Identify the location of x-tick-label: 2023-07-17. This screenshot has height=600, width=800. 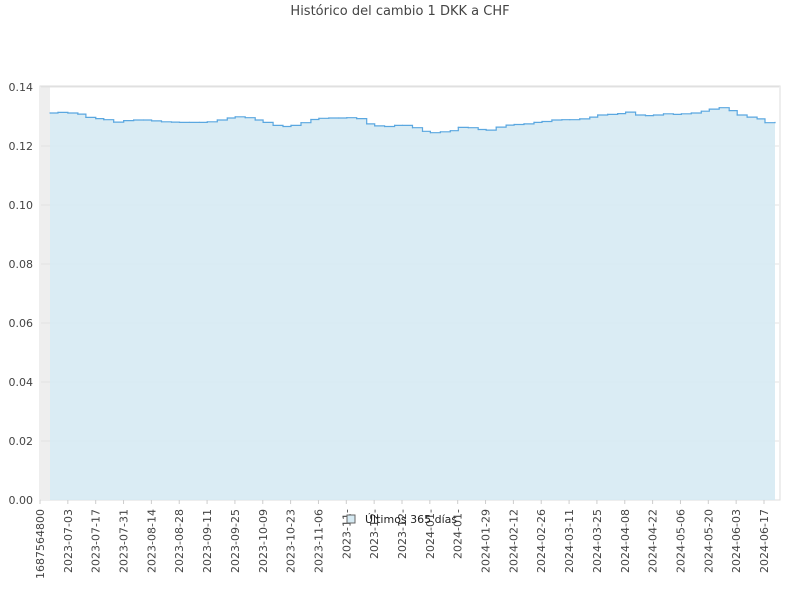
(96, 541).